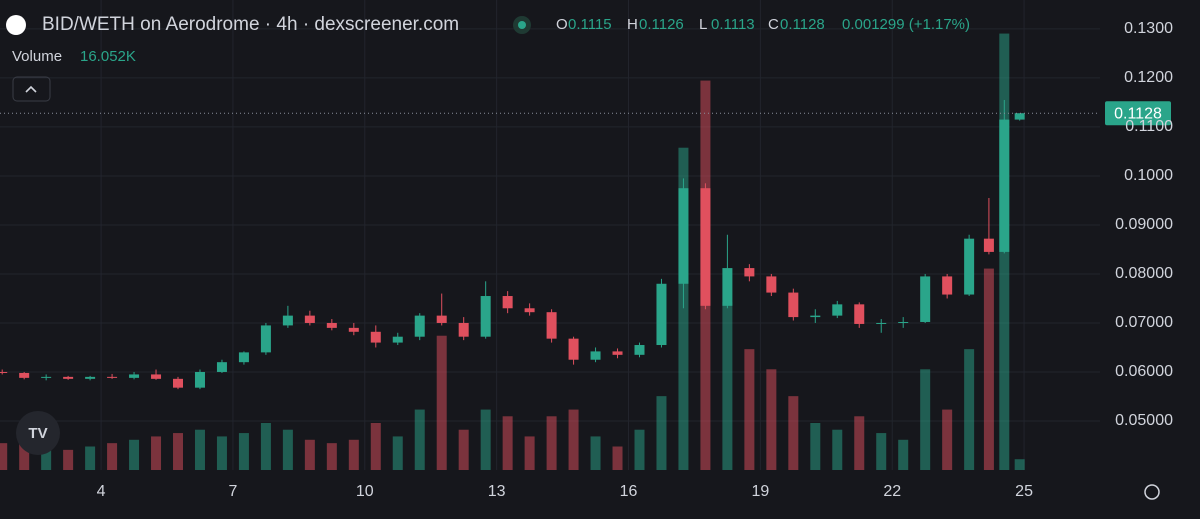 The width and height of the screenshot is (1200, 519). I want to click on y-tick-label: 0.09000, so click(1144, 224).